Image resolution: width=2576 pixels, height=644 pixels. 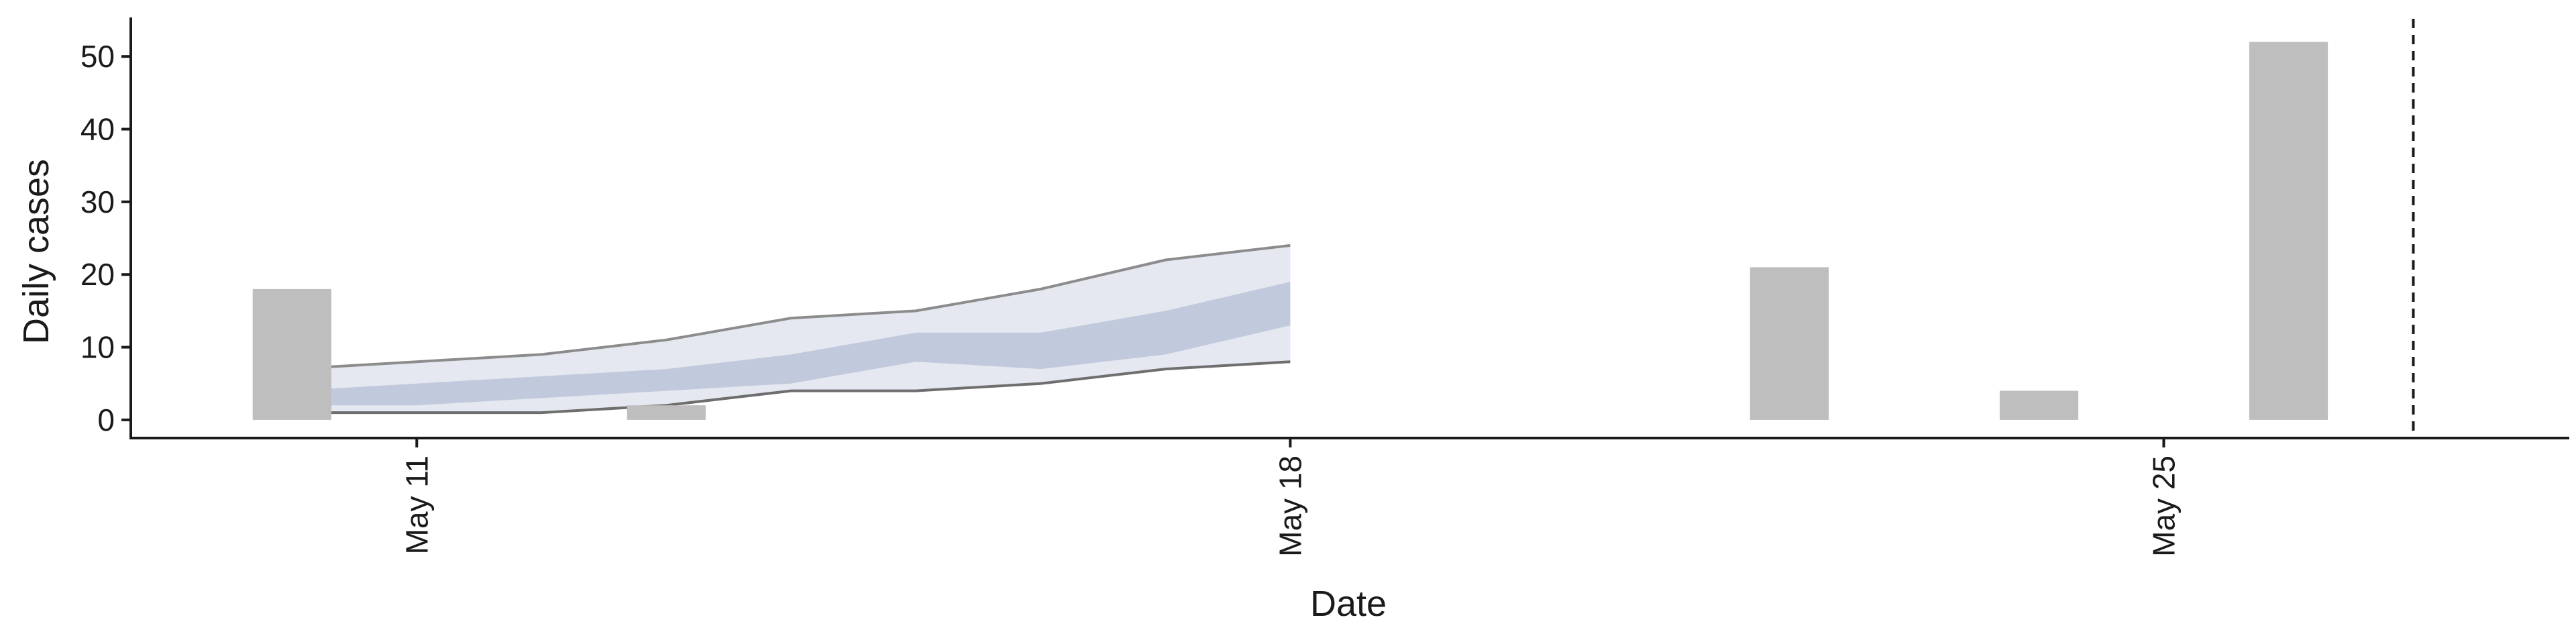 What do you see at coordinates (97, 129) in the screenshot?
I see `y-tick-label: 40` at bounding box center [97, 129].